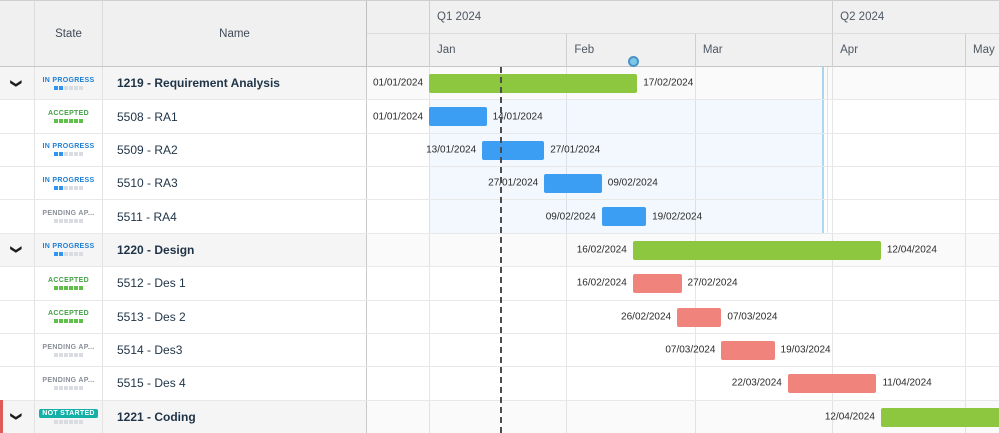 This screenshot has width=999, height=433. Describe the element at coordinates (235, 316) in the screenshot. I see `row-name-cell: 5513 - Des 2` at that location.